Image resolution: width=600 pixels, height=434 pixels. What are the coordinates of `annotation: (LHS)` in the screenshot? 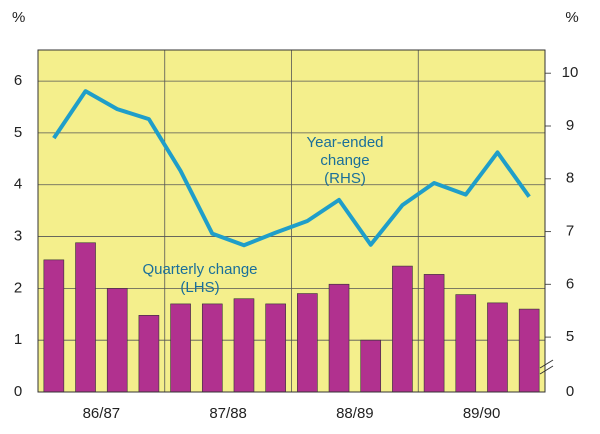 It's located at (199, 287).